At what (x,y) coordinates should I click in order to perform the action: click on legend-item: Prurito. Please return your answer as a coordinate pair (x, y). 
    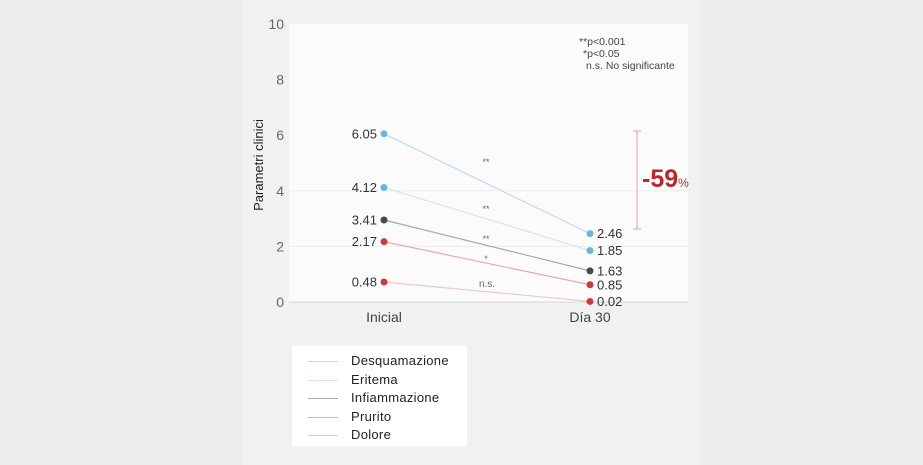
    Looking at the image, I should click on (379, 417).